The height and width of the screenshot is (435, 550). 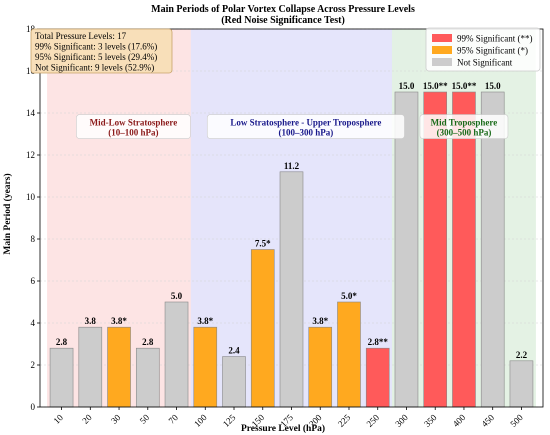 I want to click on x-tick-label-450: 450, so click(x=487, y=420).